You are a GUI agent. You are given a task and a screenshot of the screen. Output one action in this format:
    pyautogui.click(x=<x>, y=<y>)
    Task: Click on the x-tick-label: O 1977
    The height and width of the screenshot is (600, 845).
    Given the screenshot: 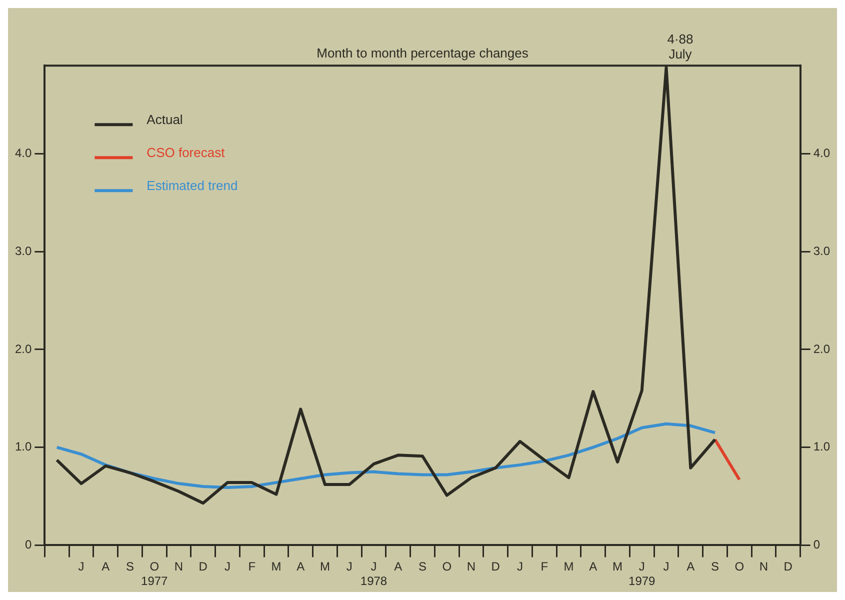 What is the action you would take?
    pyautogui.click(x=154, y=574)
    